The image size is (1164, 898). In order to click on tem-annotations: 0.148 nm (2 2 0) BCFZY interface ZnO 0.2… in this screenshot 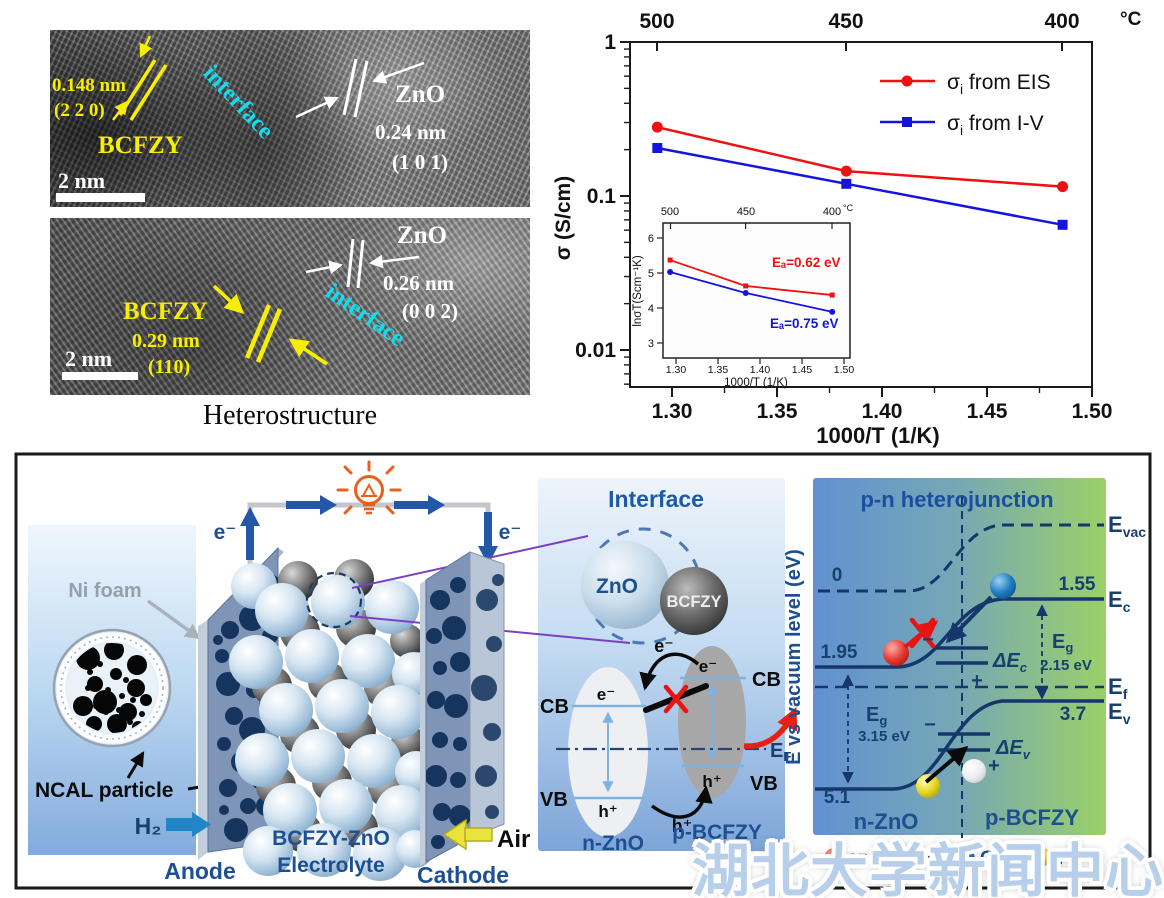, I will do `click(255, 207)`.